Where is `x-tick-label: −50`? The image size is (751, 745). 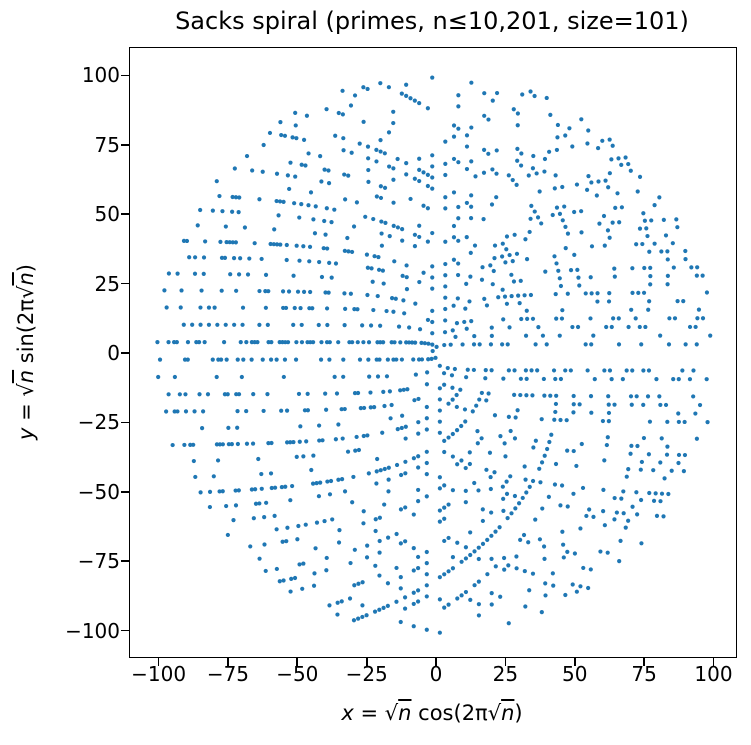 x-tick-label: −50 is located at coordinates (297, 674).